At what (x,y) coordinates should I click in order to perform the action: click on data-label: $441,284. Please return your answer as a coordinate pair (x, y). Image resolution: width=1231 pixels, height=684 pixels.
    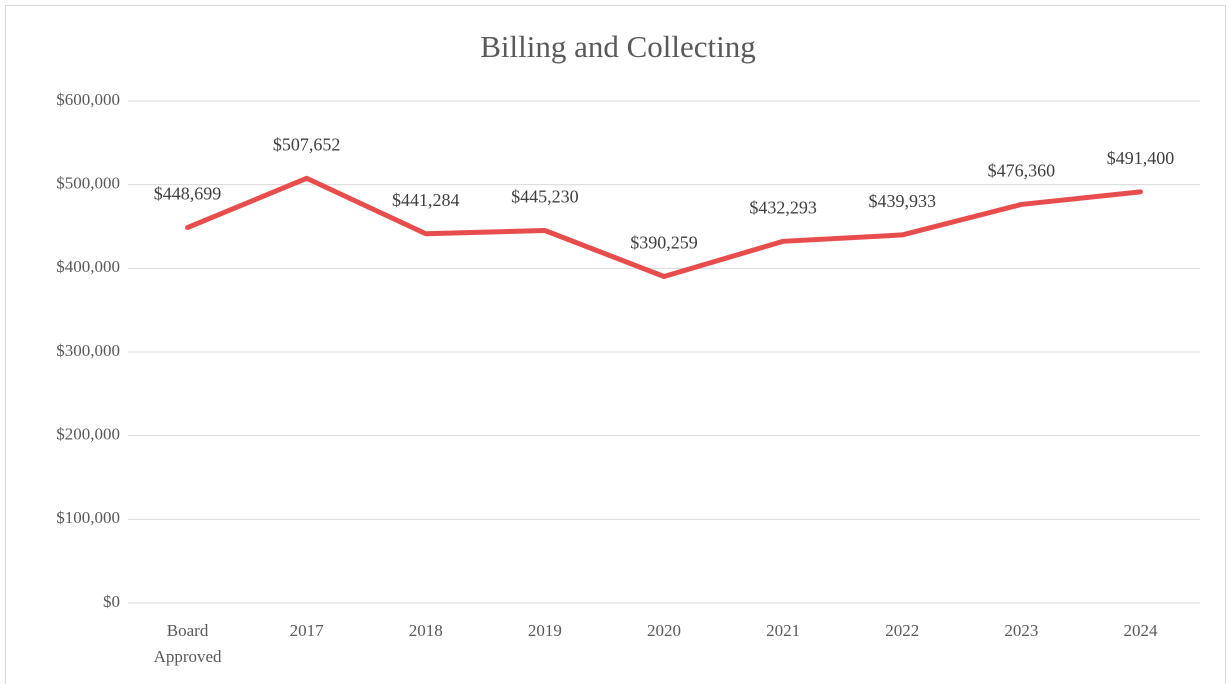
    Looking at the image, I should click on (426, 200).